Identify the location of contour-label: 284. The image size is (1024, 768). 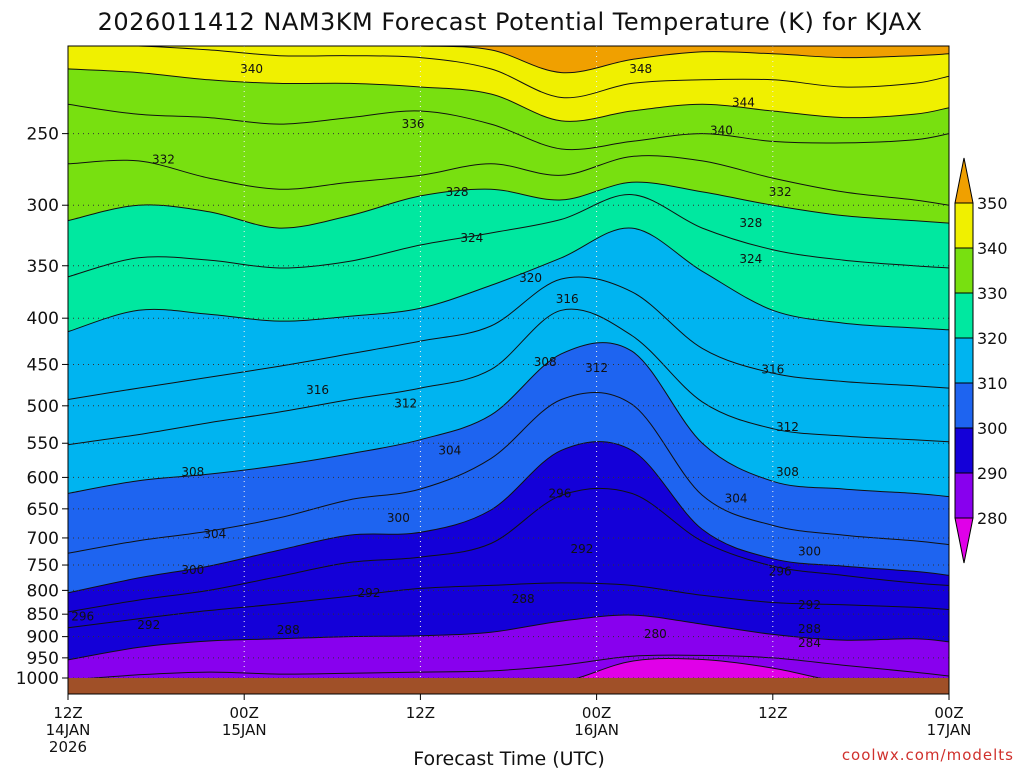
(809, 643).